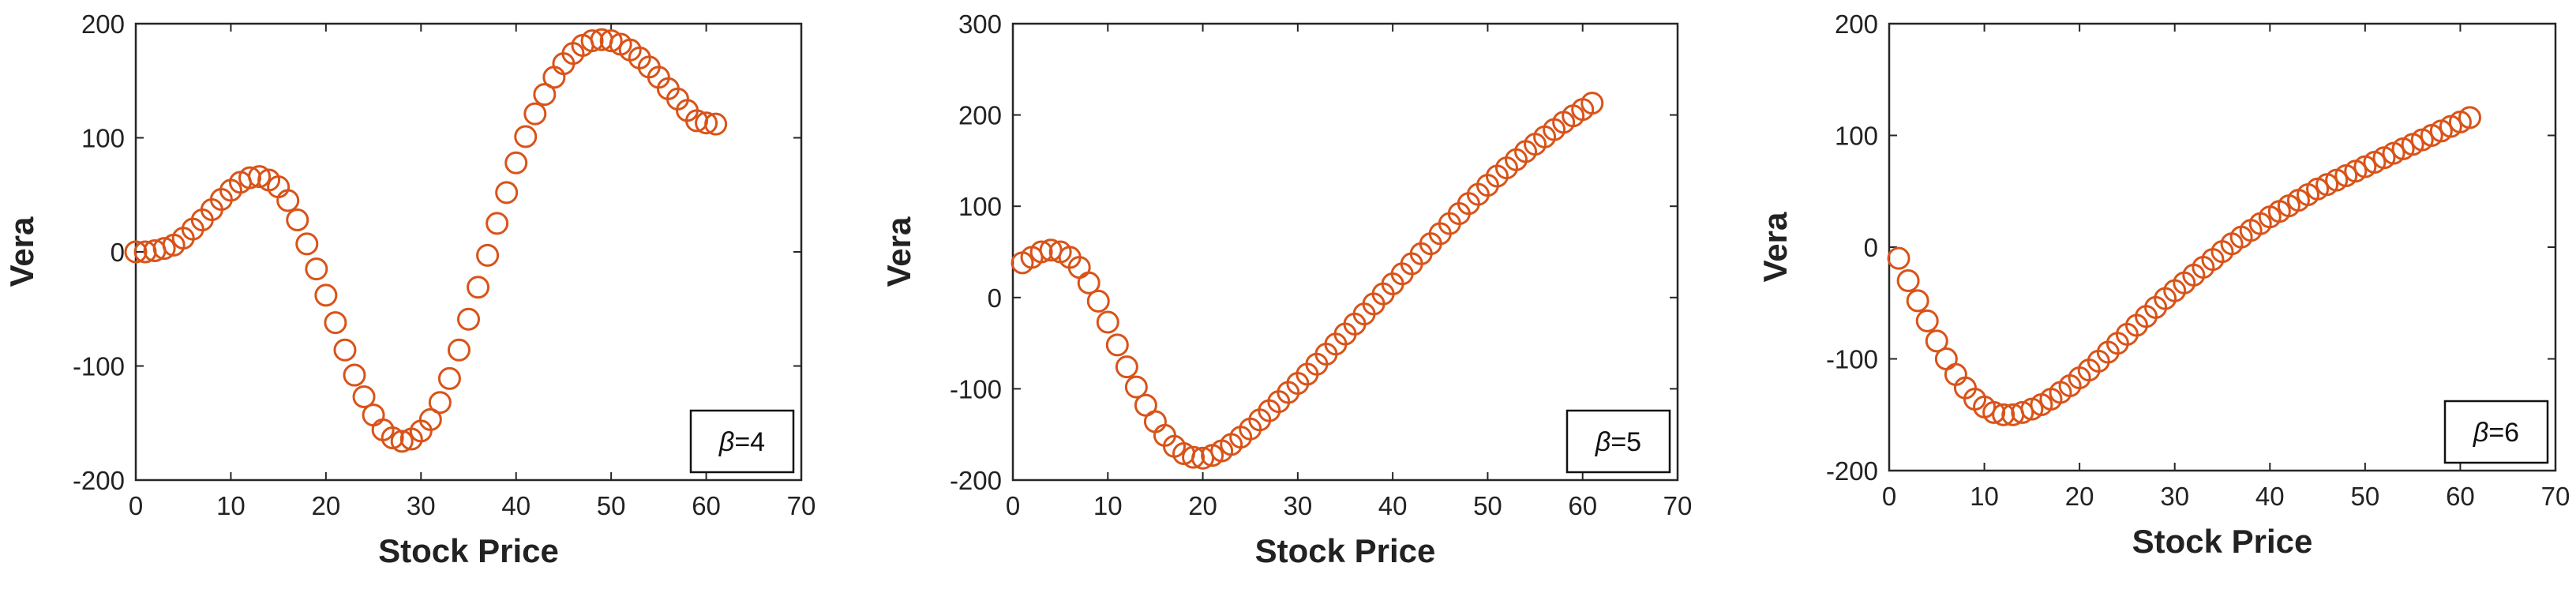 This screenshot has height=593, width=2576. I want to click on legend-label: β=5, so click(1618, 442).